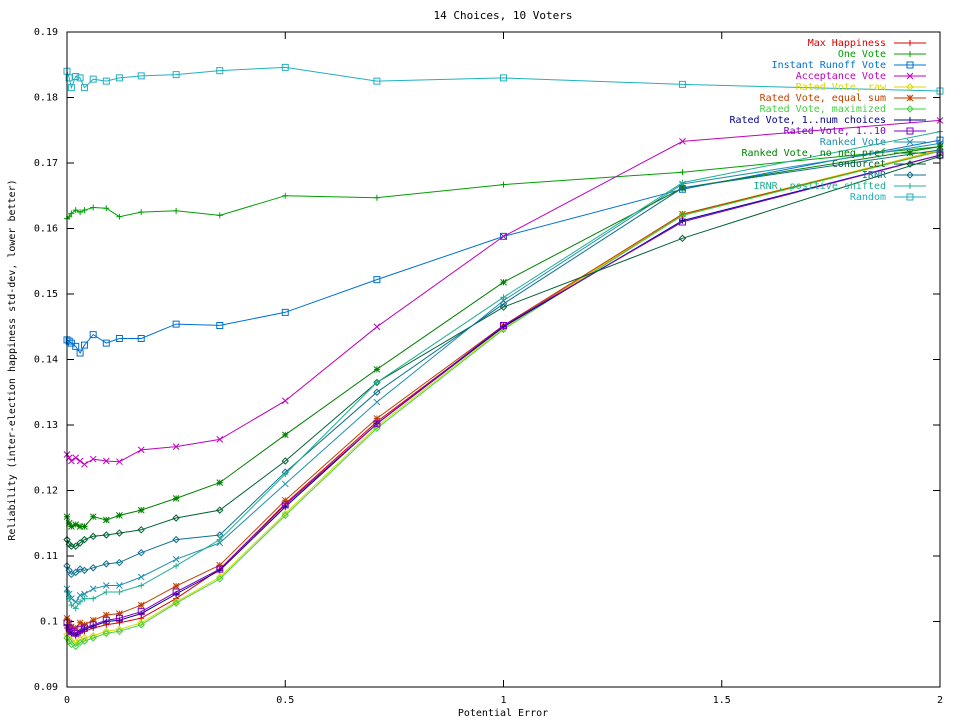 Image resolution: width=960 pixels, height=720 pixels. I want to click on legend-label: Random, so click(868, 197).